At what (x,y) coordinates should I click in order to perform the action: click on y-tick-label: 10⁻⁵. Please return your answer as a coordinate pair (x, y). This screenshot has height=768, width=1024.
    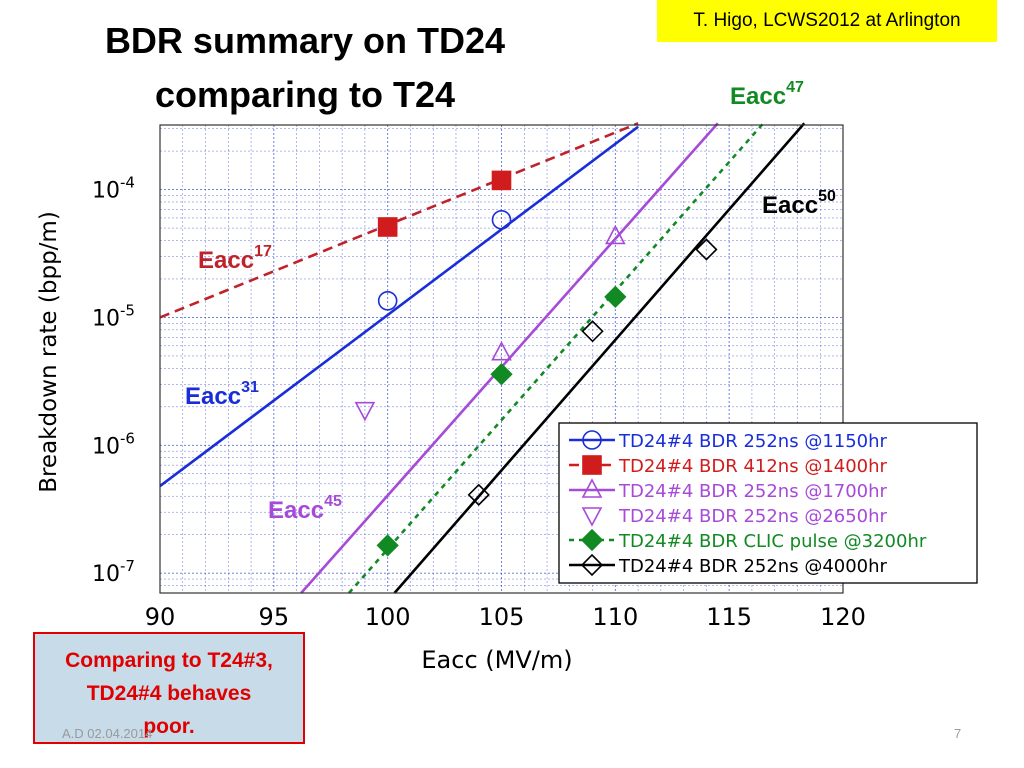
    Looking at the image, I should click on (113, 316).